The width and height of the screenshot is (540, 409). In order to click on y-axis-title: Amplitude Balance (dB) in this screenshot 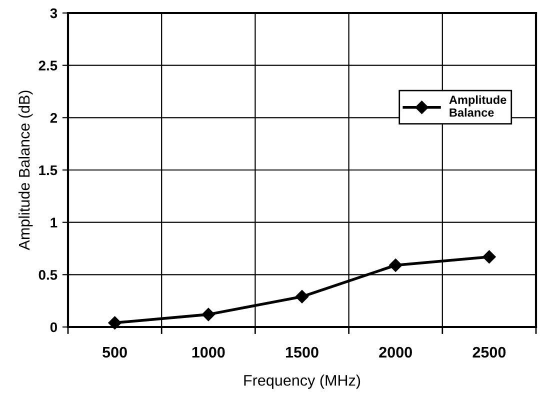, I will do `click(25, 170)`.